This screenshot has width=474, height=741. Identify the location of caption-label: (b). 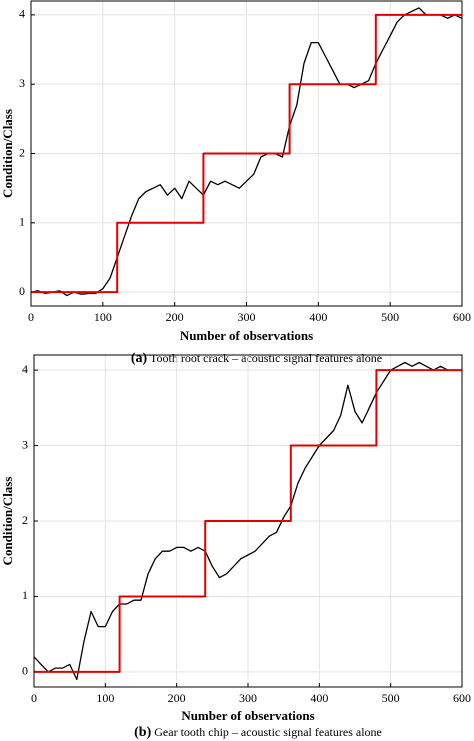
(142, 732).